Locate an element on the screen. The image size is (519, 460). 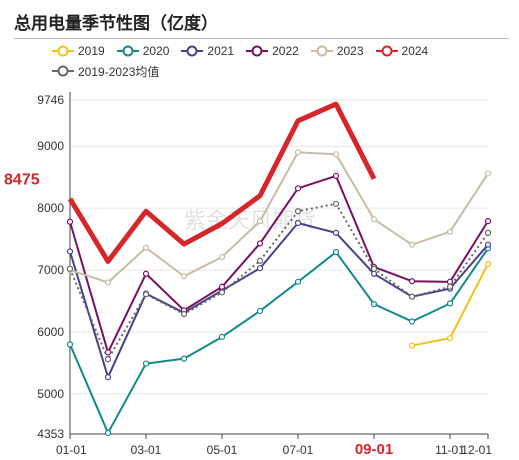
y-tick-label: 8000 is located at coordinates (50, 208).